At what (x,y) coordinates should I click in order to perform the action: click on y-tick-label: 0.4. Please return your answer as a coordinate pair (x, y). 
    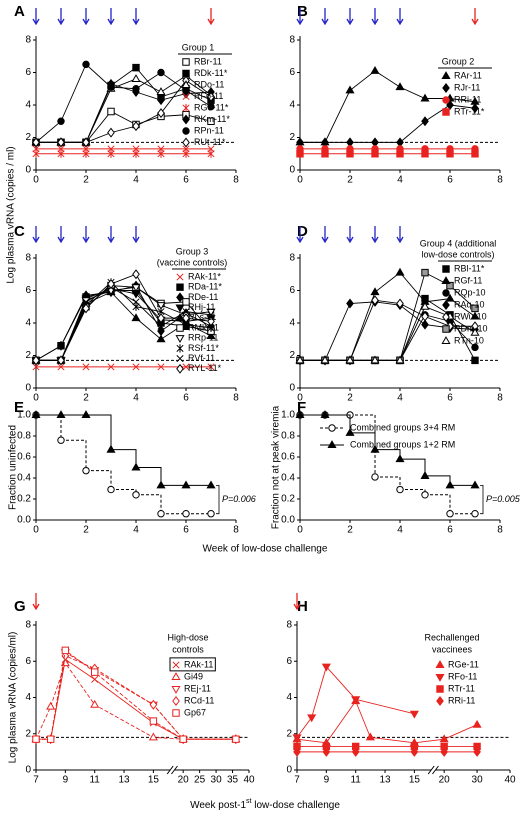
    Looking at the image, I should click on (288, 478).